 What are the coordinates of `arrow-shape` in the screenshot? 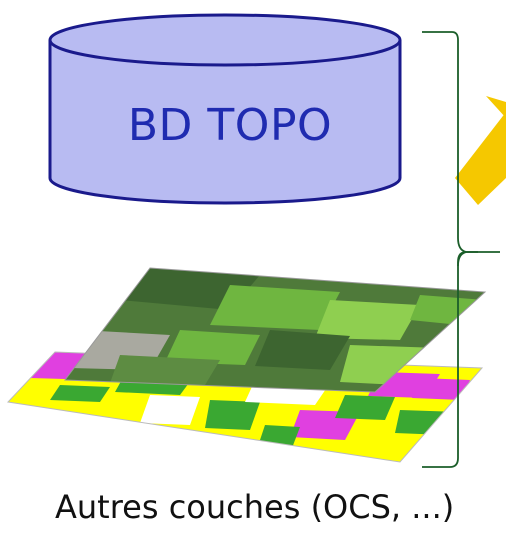 It's located at (480, 150).